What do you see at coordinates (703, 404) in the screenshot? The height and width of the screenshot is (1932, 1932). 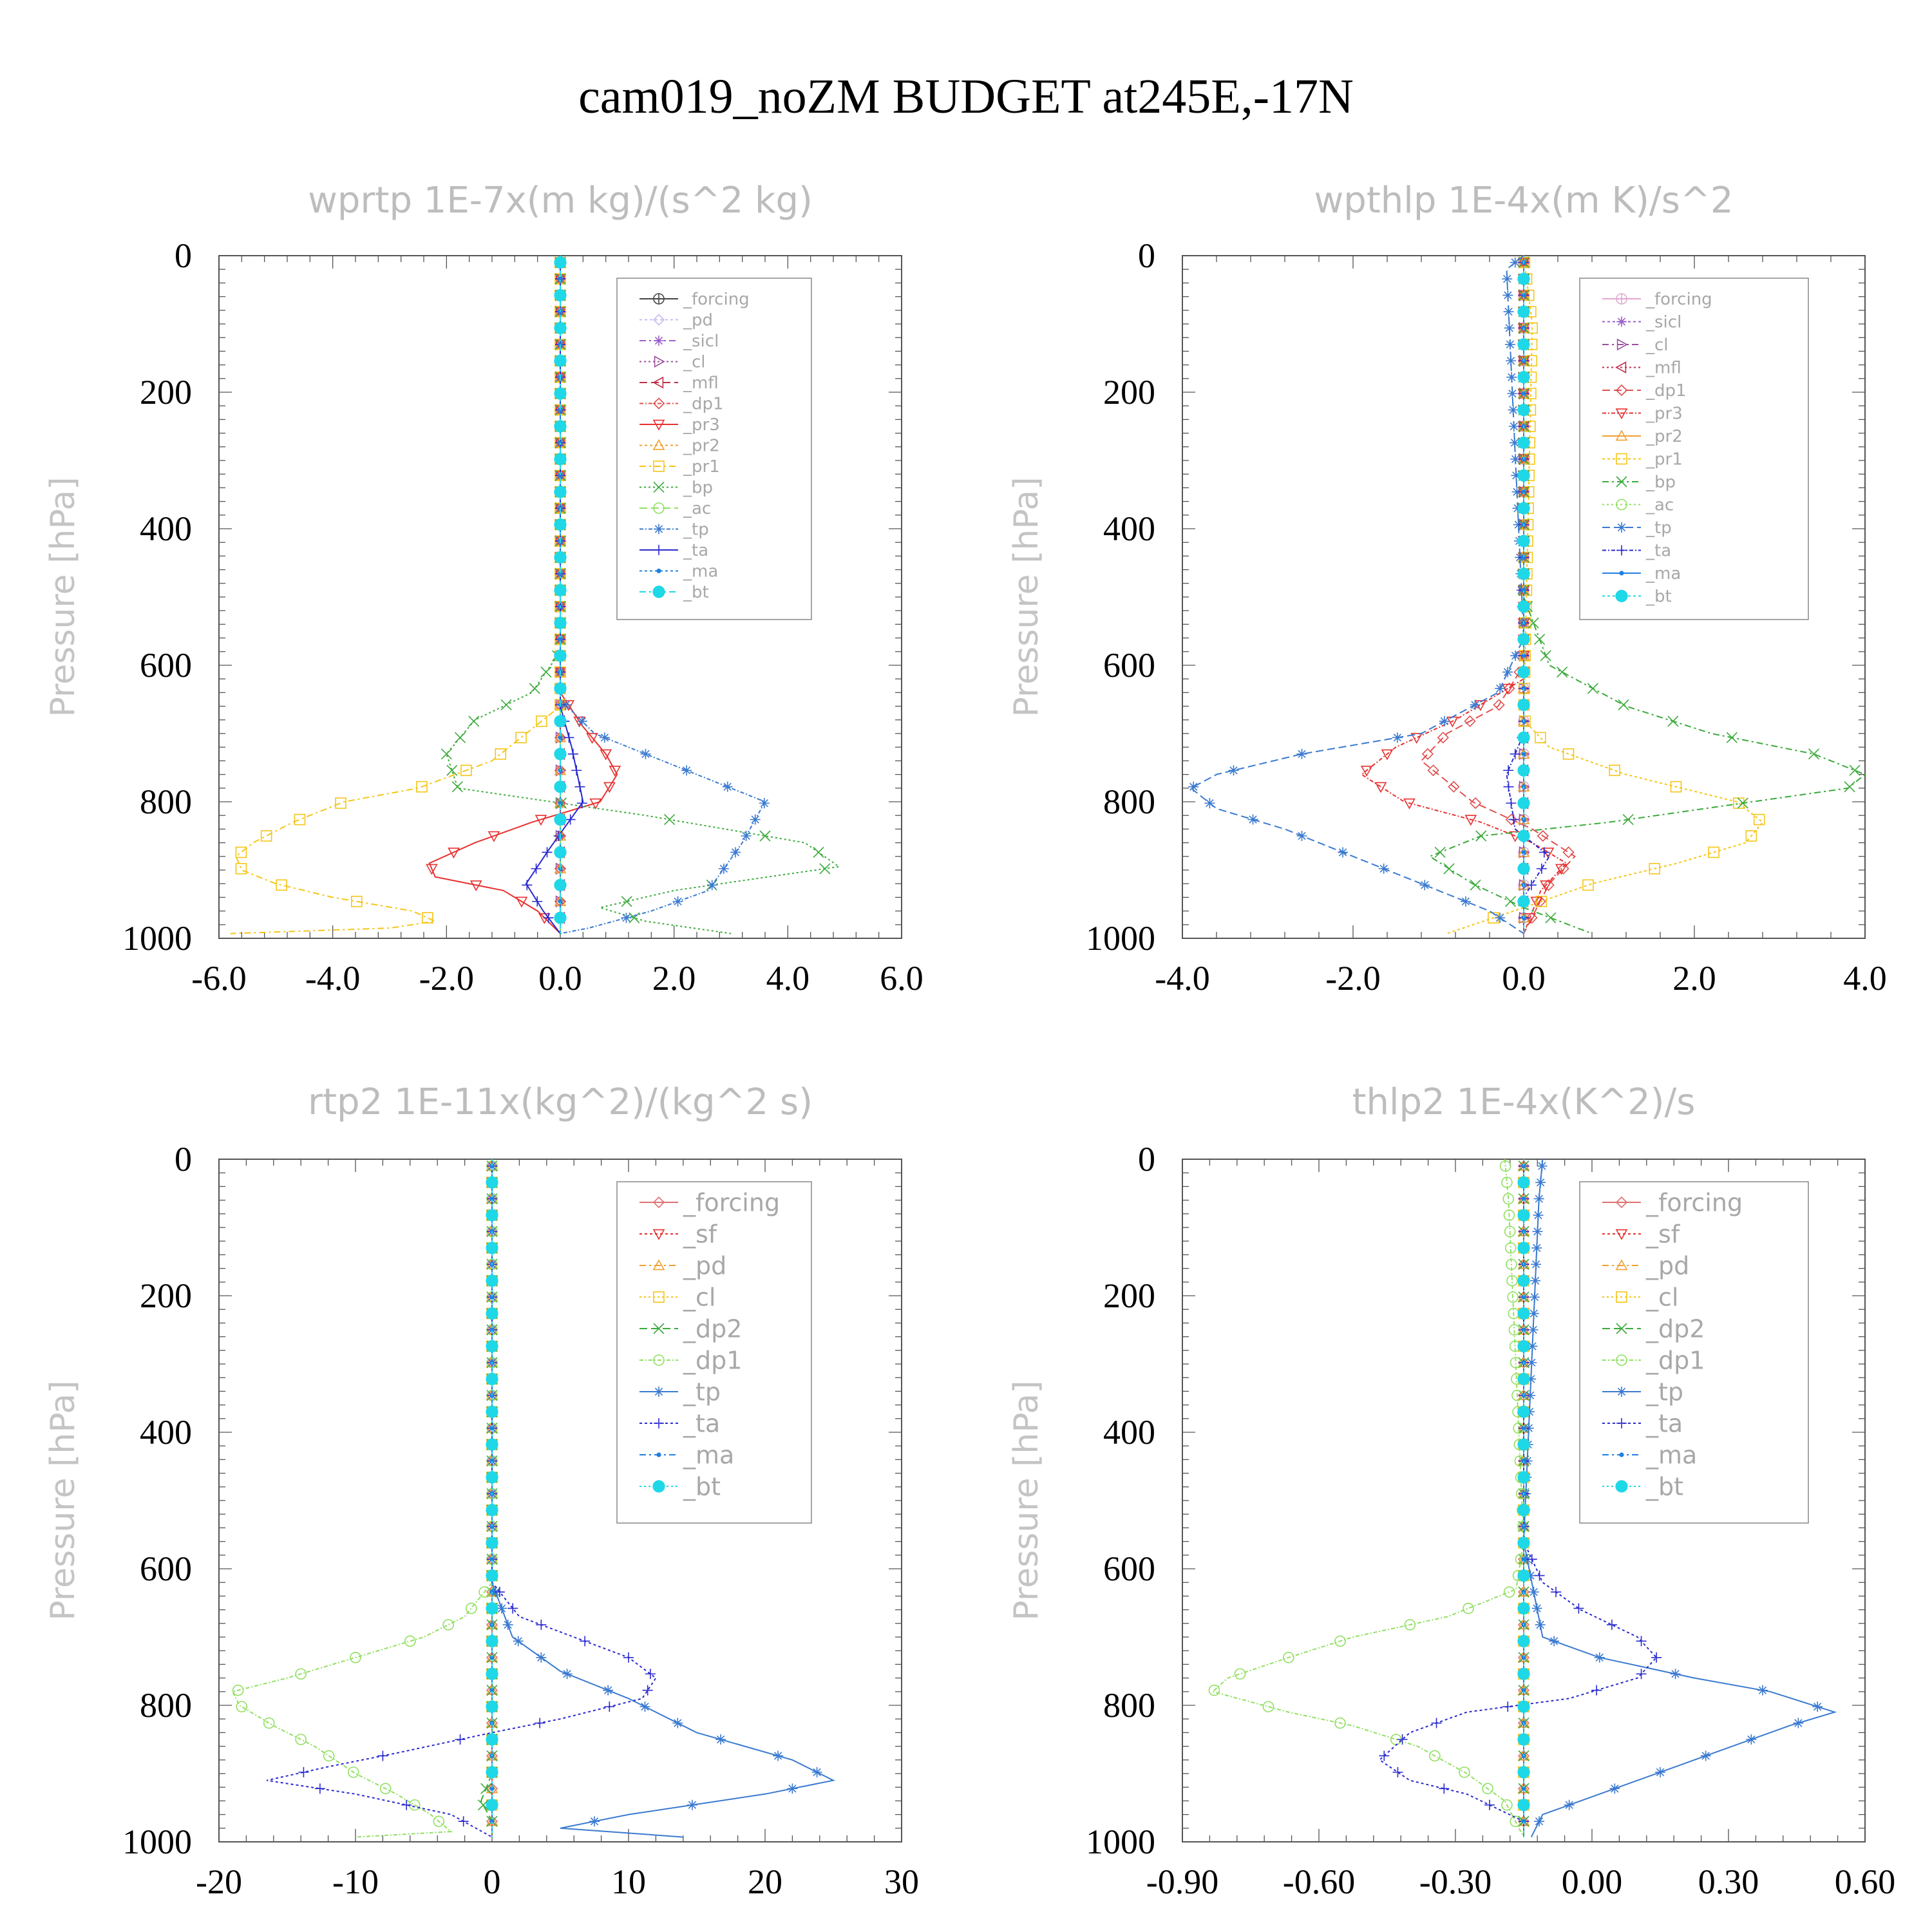 I see `legend-label: _dp1` at bounding box center [703, 404].